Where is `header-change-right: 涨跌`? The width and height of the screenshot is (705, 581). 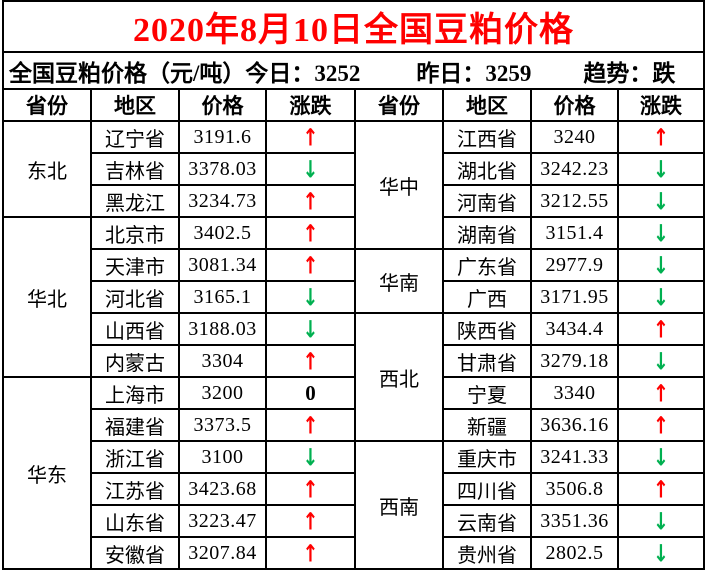
header-change-right: 涨跌 is located at coordinates (661, 105).